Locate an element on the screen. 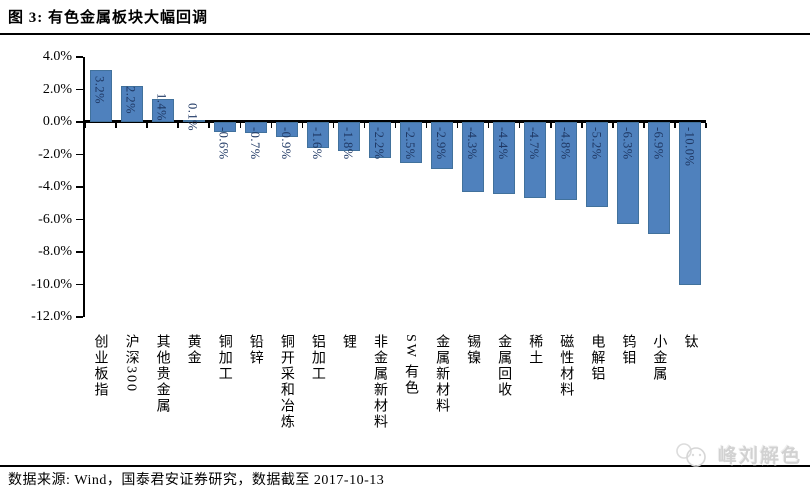  category-label: 电解铝 is located at coordinates (597, 358).